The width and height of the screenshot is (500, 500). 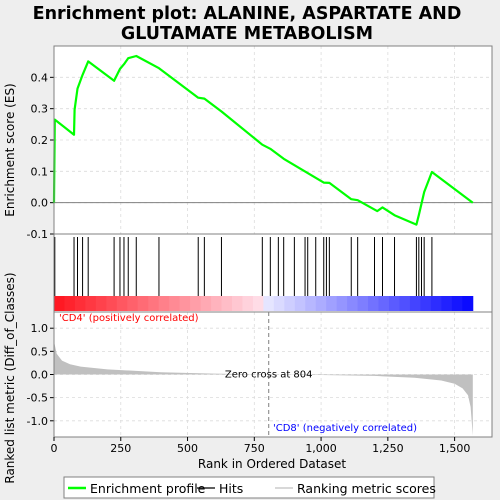 I want to click on es-y-tick-label: 0.3, so click(x=40, y=109).